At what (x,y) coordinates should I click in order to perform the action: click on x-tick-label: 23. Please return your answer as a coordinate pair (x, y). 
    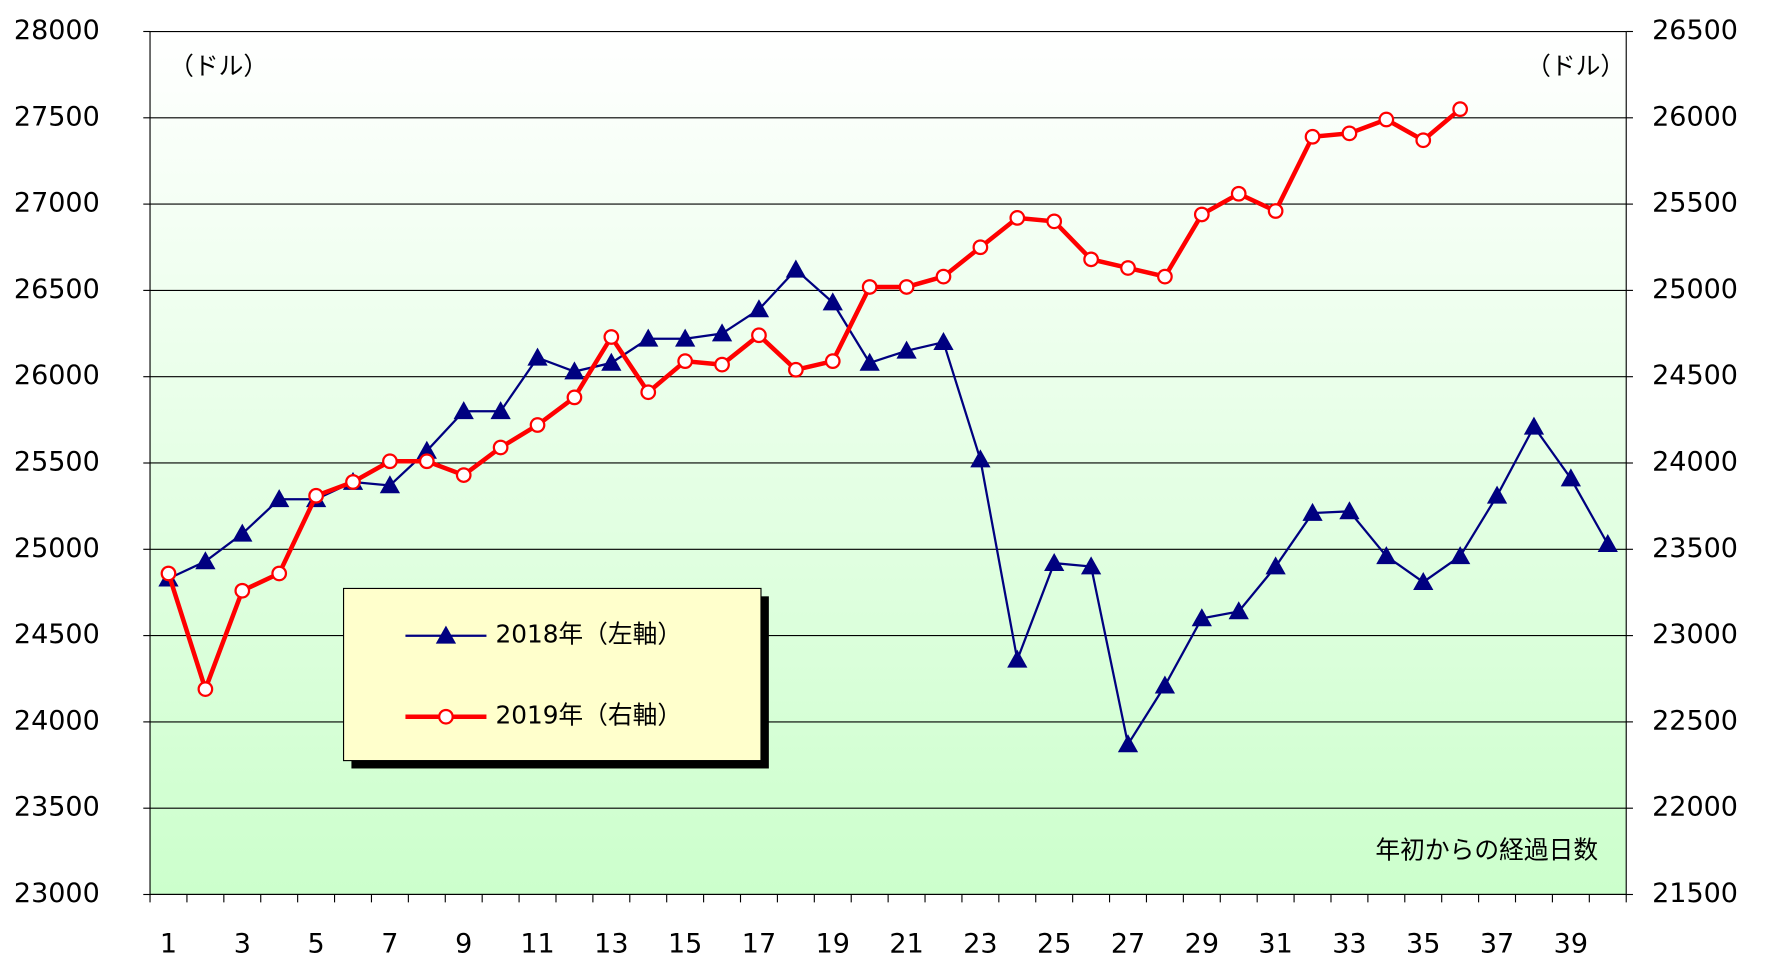
    Looking at the image, I should click on (980, 944).